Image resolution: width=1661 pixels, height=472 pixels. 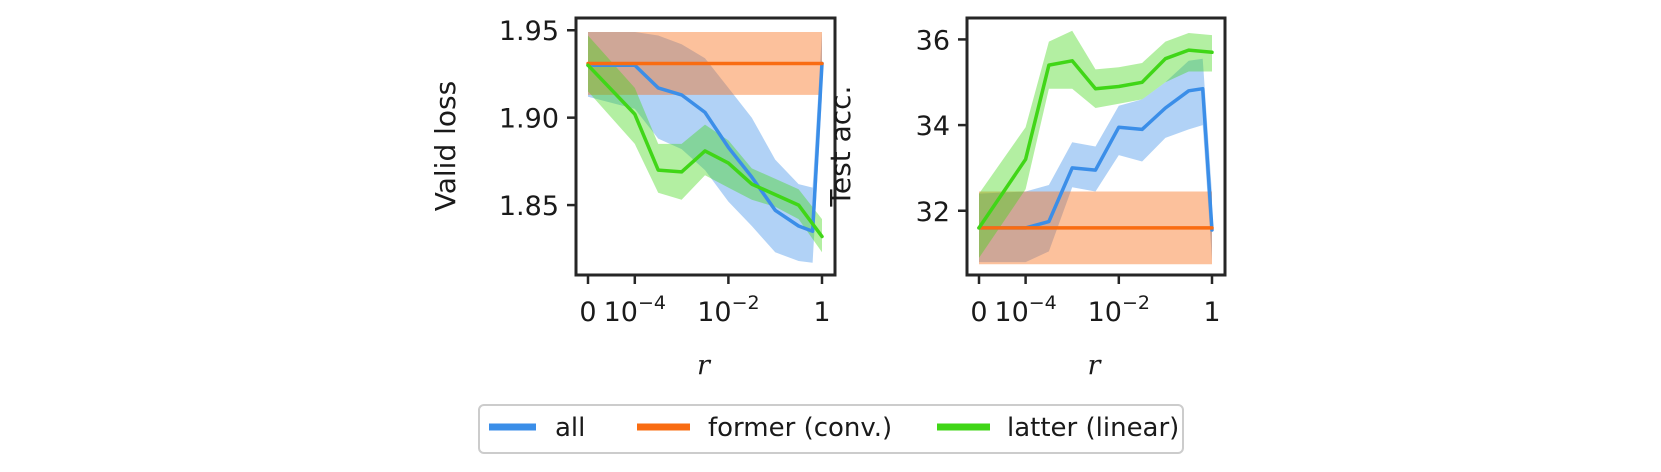 I want to click on y-tick-label: 32, so click(x=933, y=212).